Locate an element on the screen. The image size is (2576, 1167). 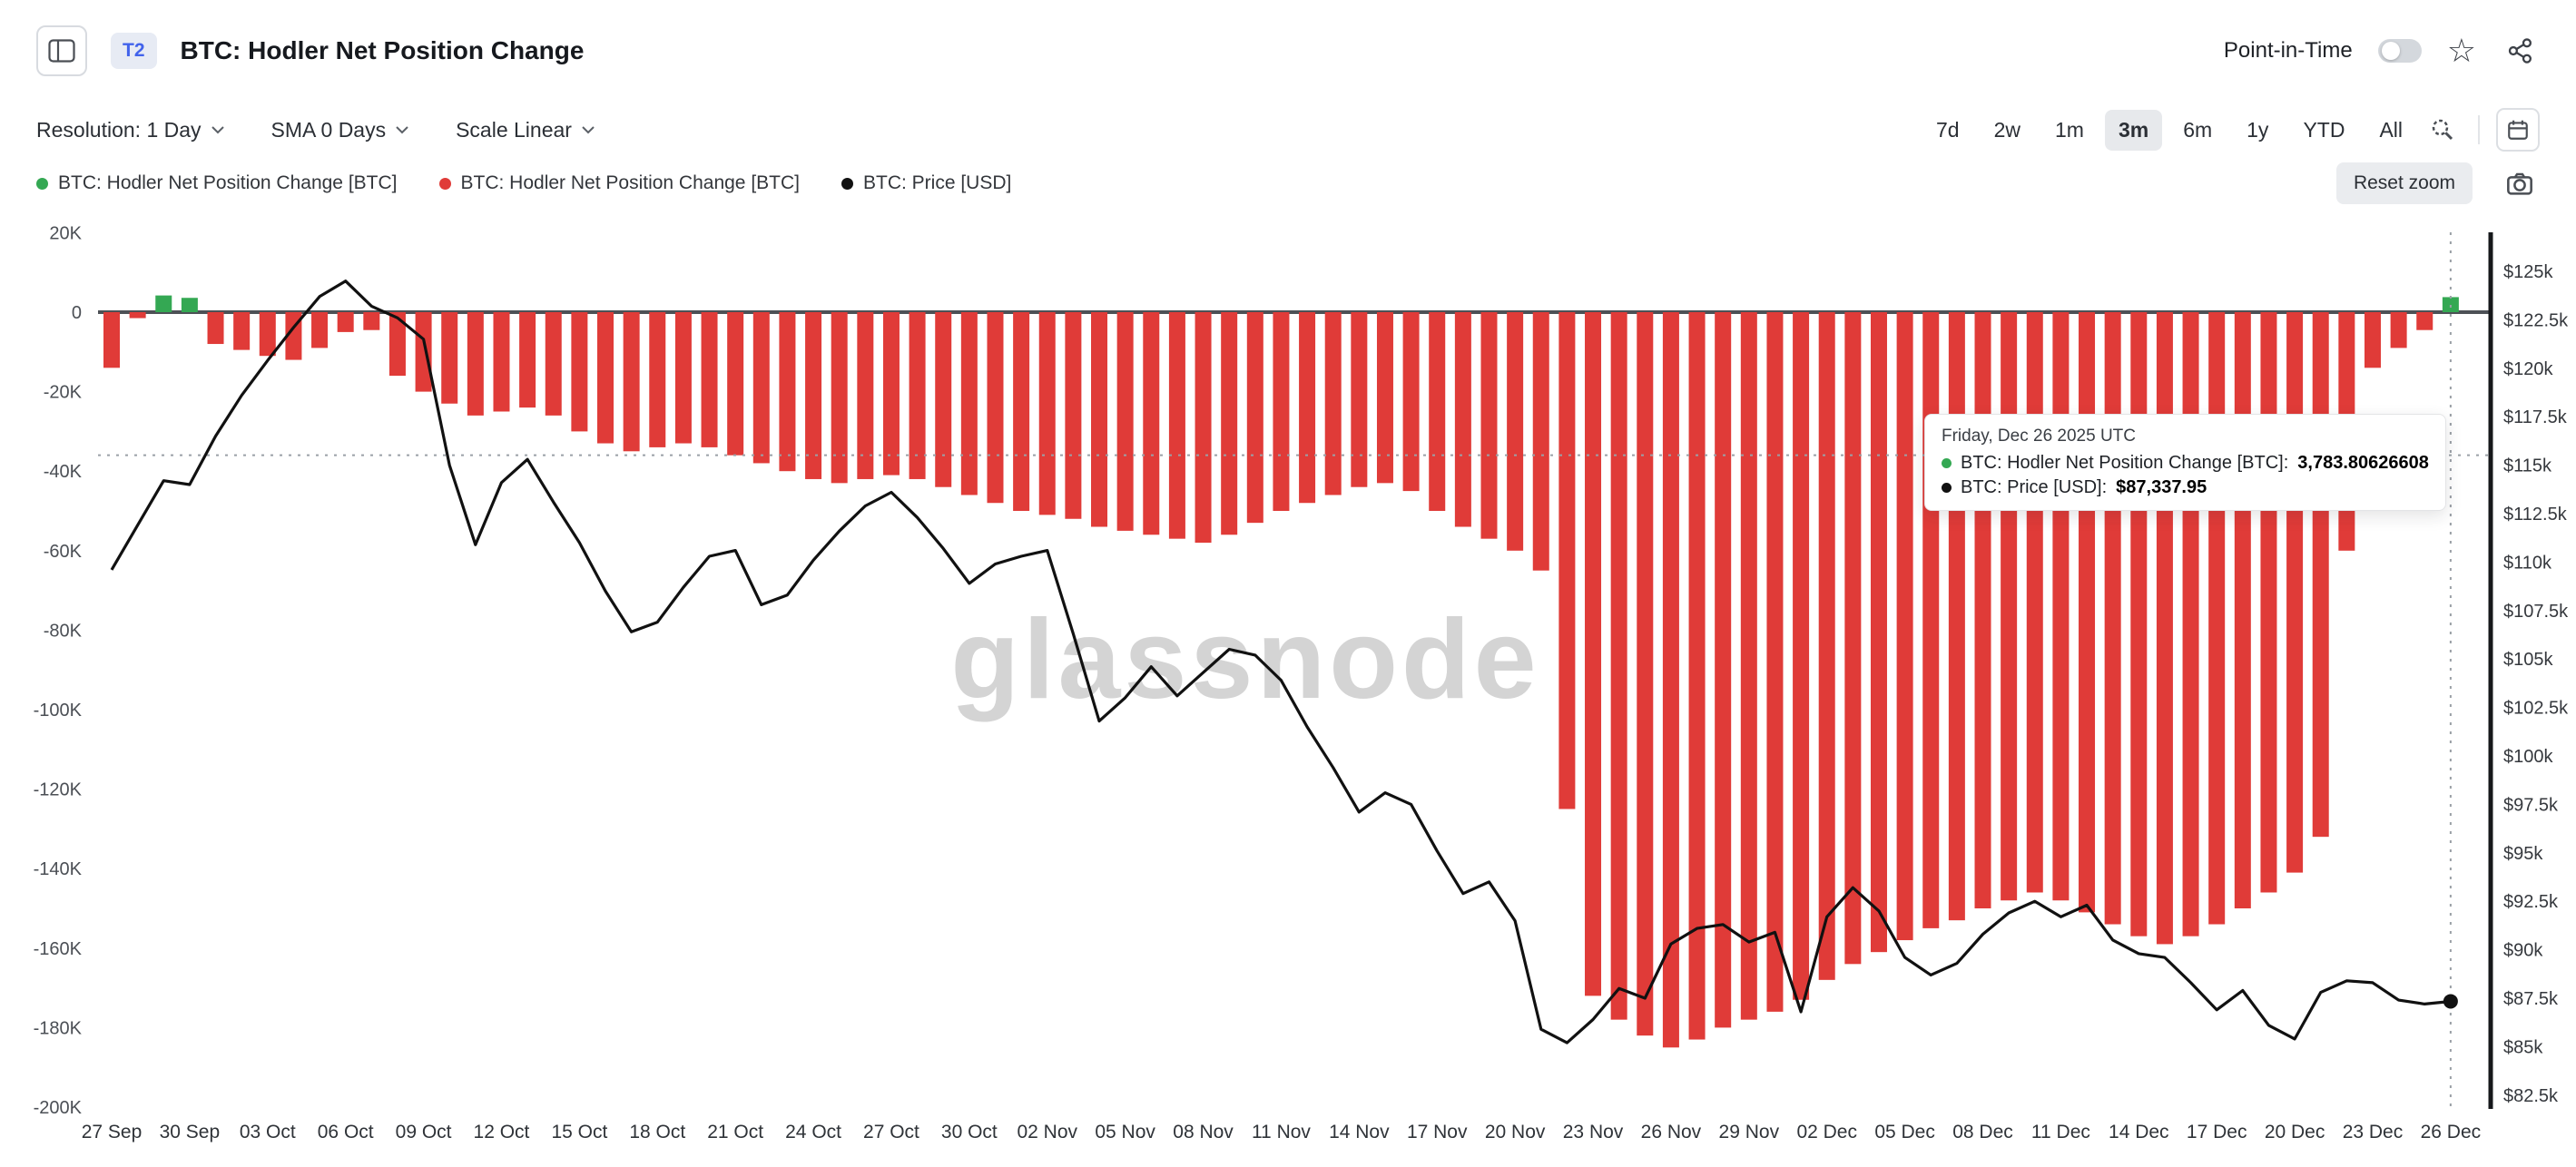
share-icon is located at coordinates (2521, 51).